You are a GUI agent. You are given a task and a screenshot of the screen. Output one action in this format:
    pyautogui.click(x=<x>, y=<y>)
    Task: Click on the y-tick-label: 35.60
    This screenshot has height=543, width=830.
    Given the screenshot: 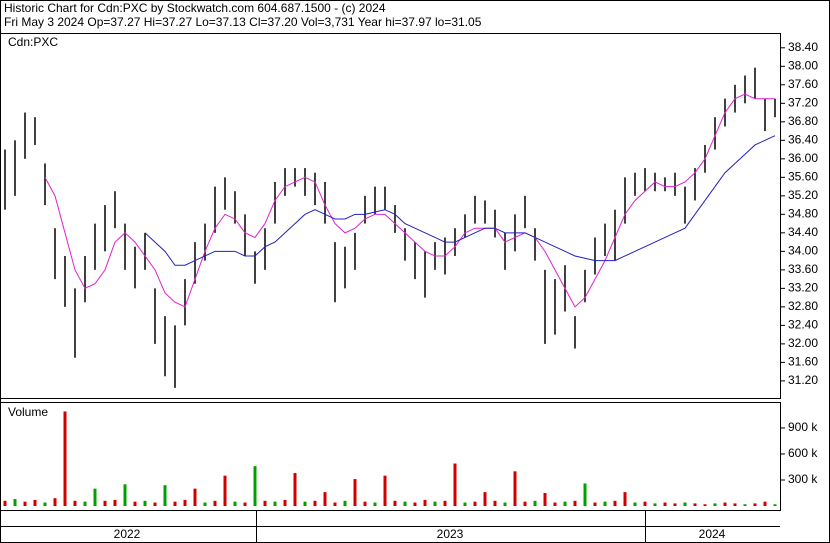 What is the action you would take?
    pyautogui.click(x=803, y=177)
    